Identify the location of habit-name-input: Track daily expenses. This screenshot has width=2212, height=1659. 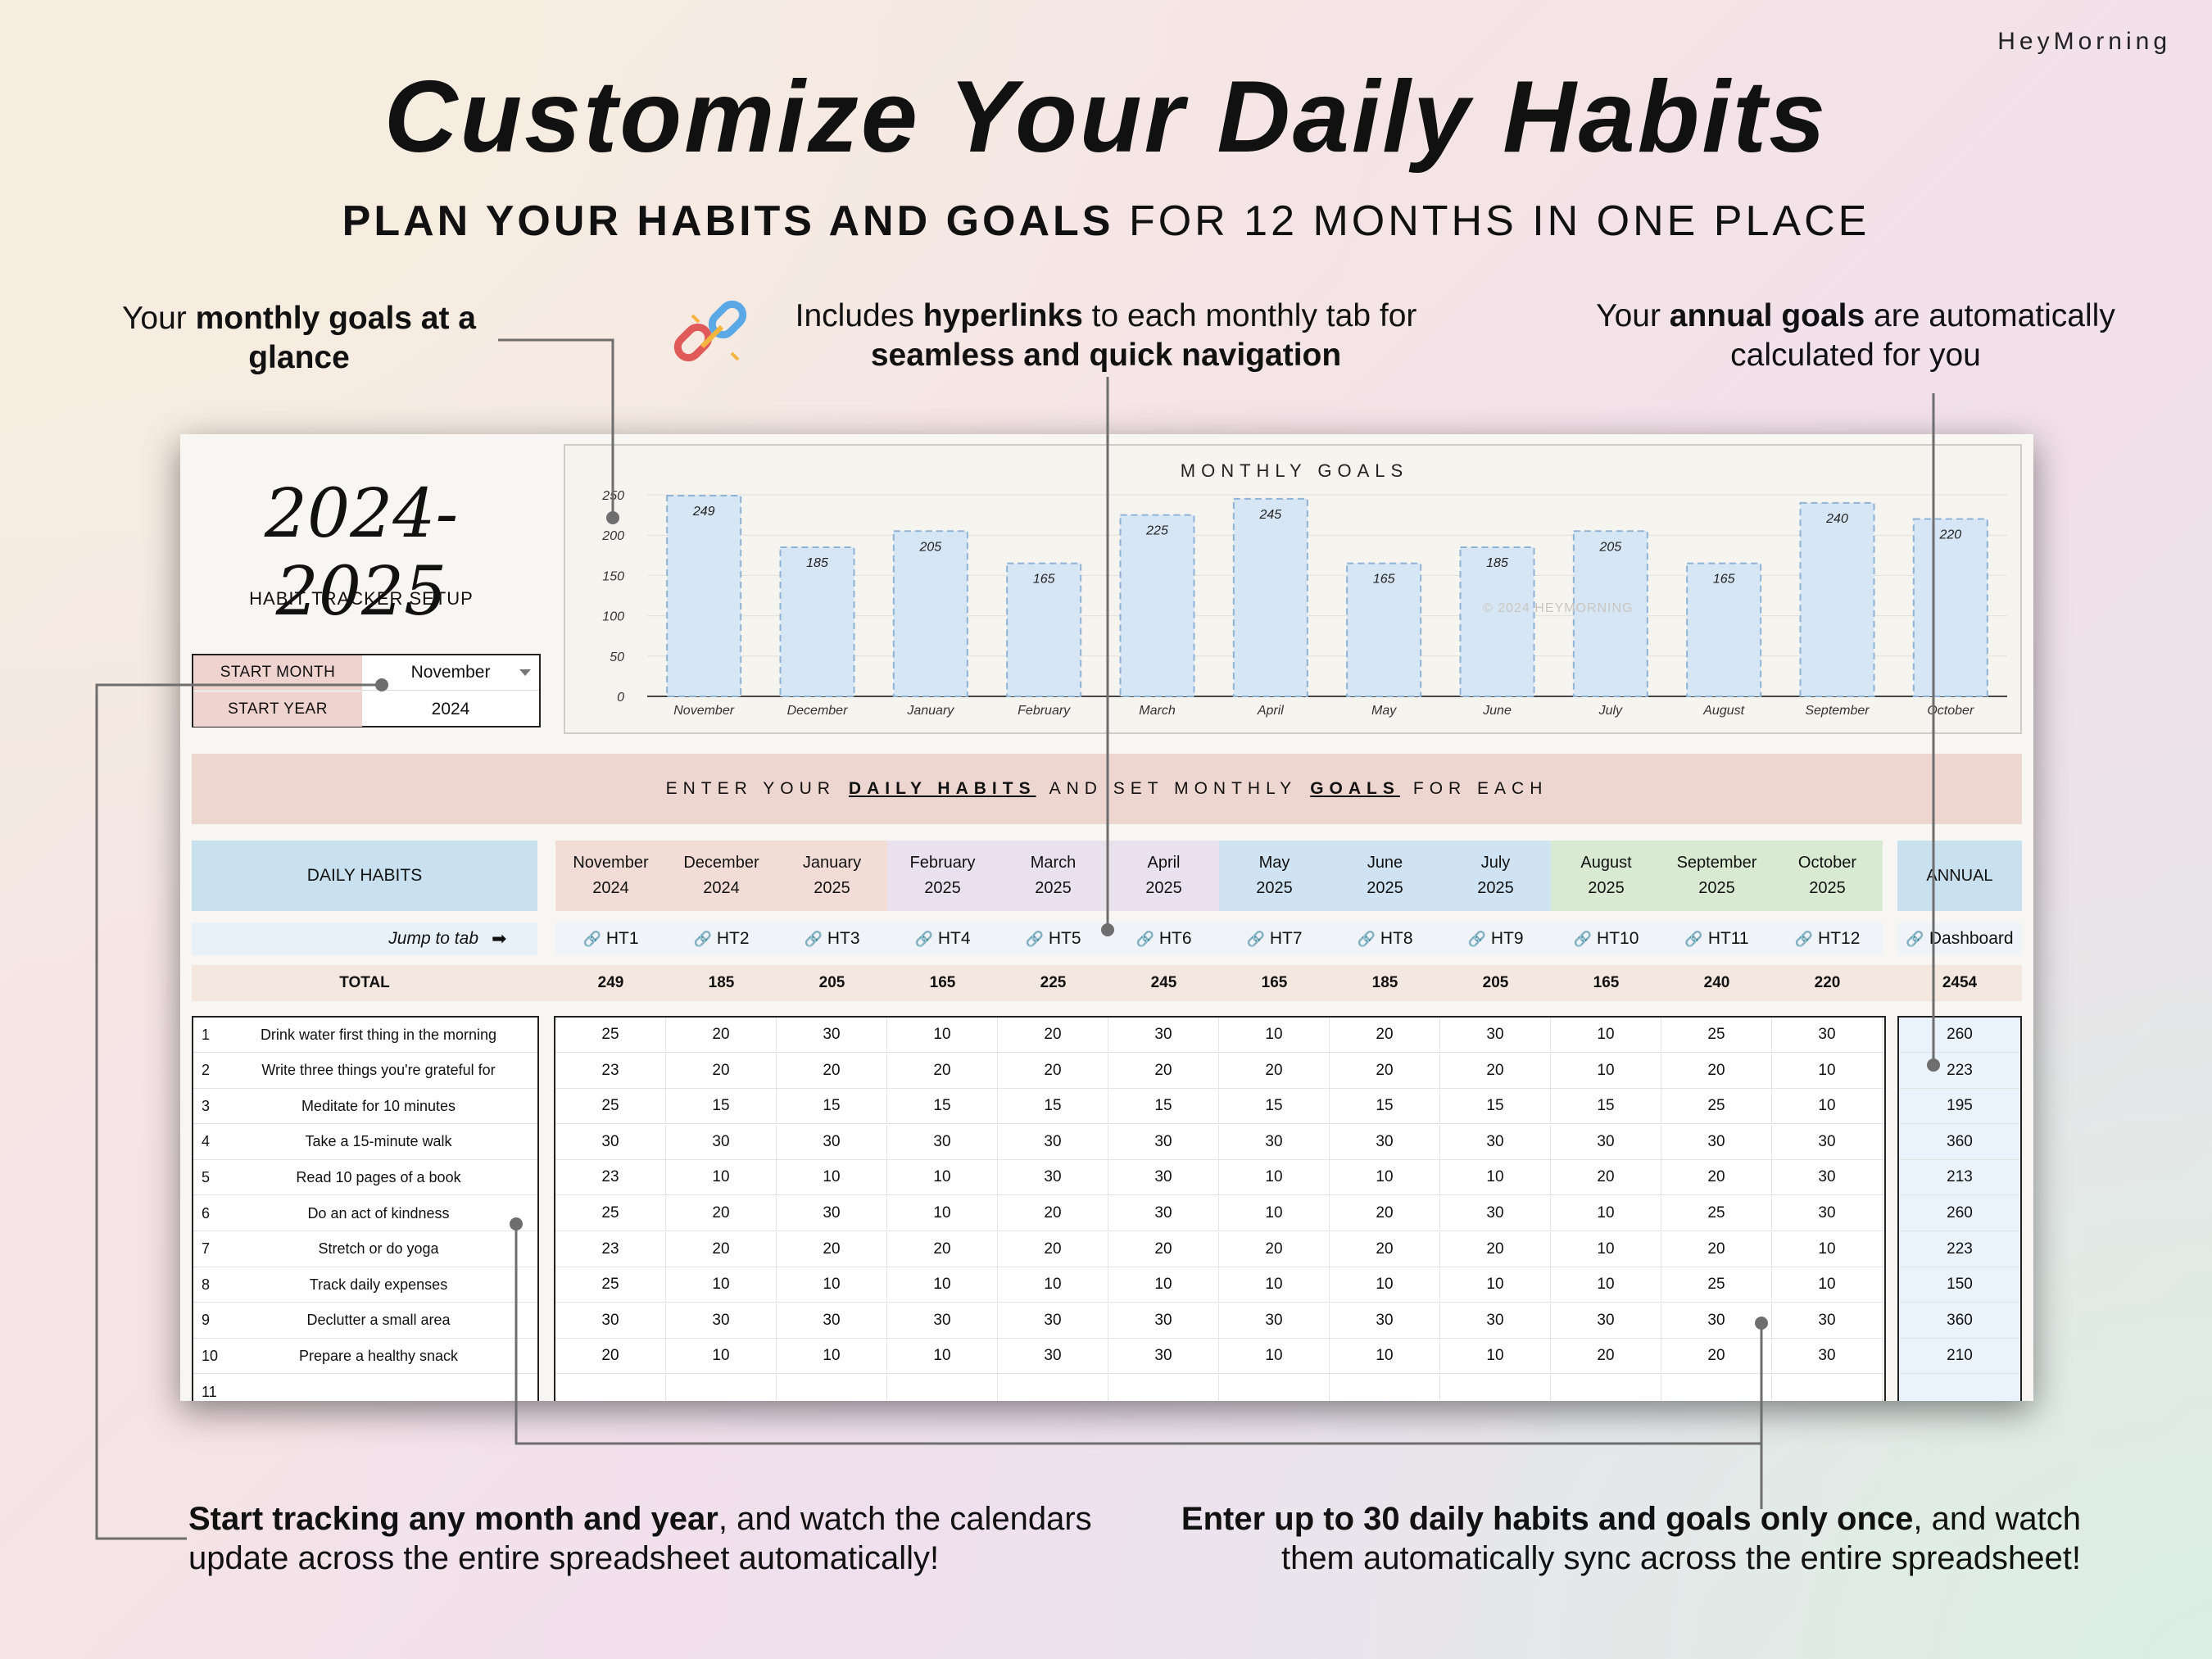
(378, 1284).